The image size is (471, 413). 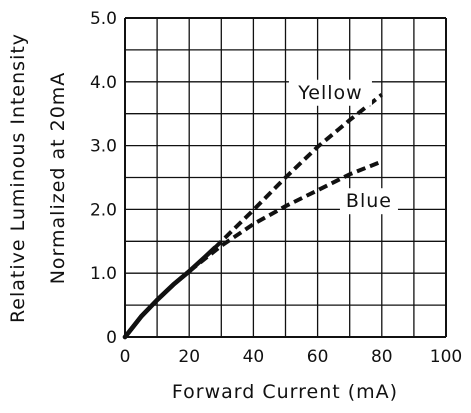 I want to click on y-tick-label: 4.0, so click(x=103, y=83).